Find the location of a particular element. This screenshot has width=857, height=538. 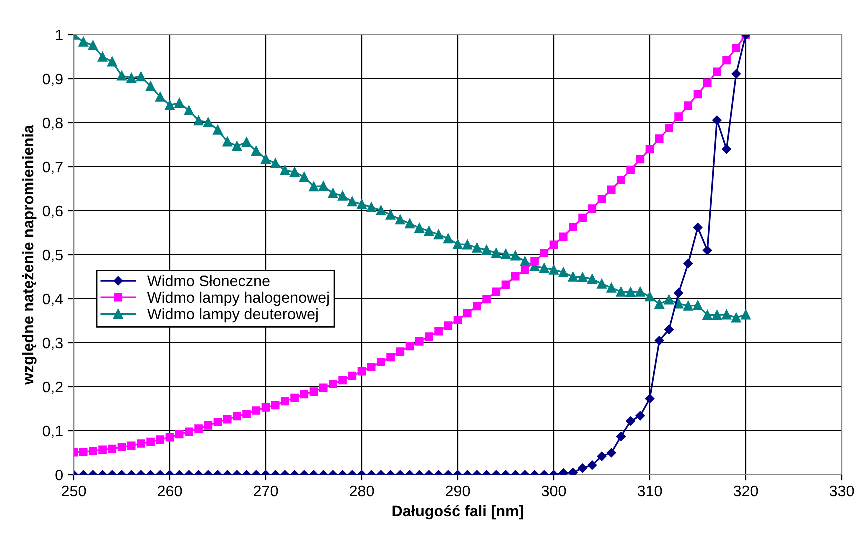

x-tick-label: 300 is located at coordinates (554, 491).